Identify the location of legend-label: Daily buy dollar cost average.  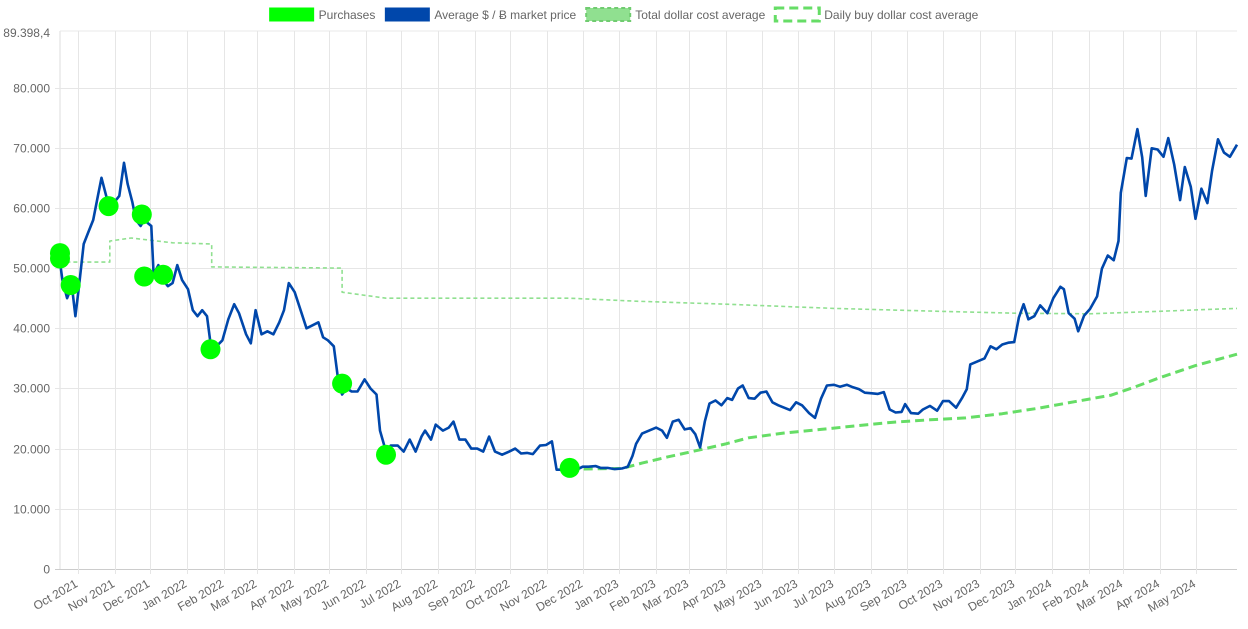
(901, 15).